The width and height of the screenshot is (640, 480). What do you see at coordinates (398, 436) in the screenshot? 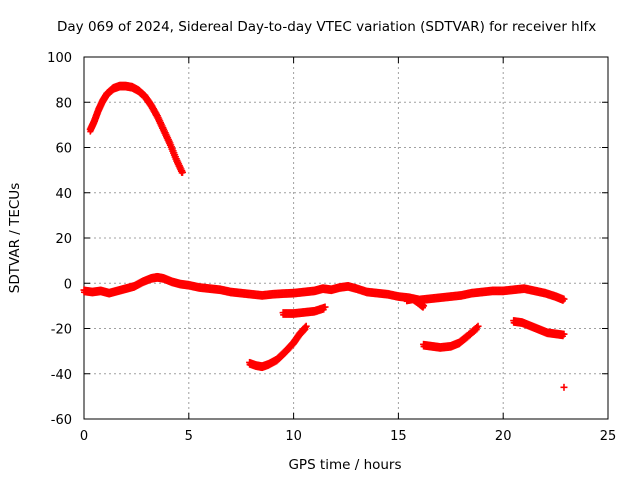
I see `x-tick-label: 15` at bounding box center [398, 436].